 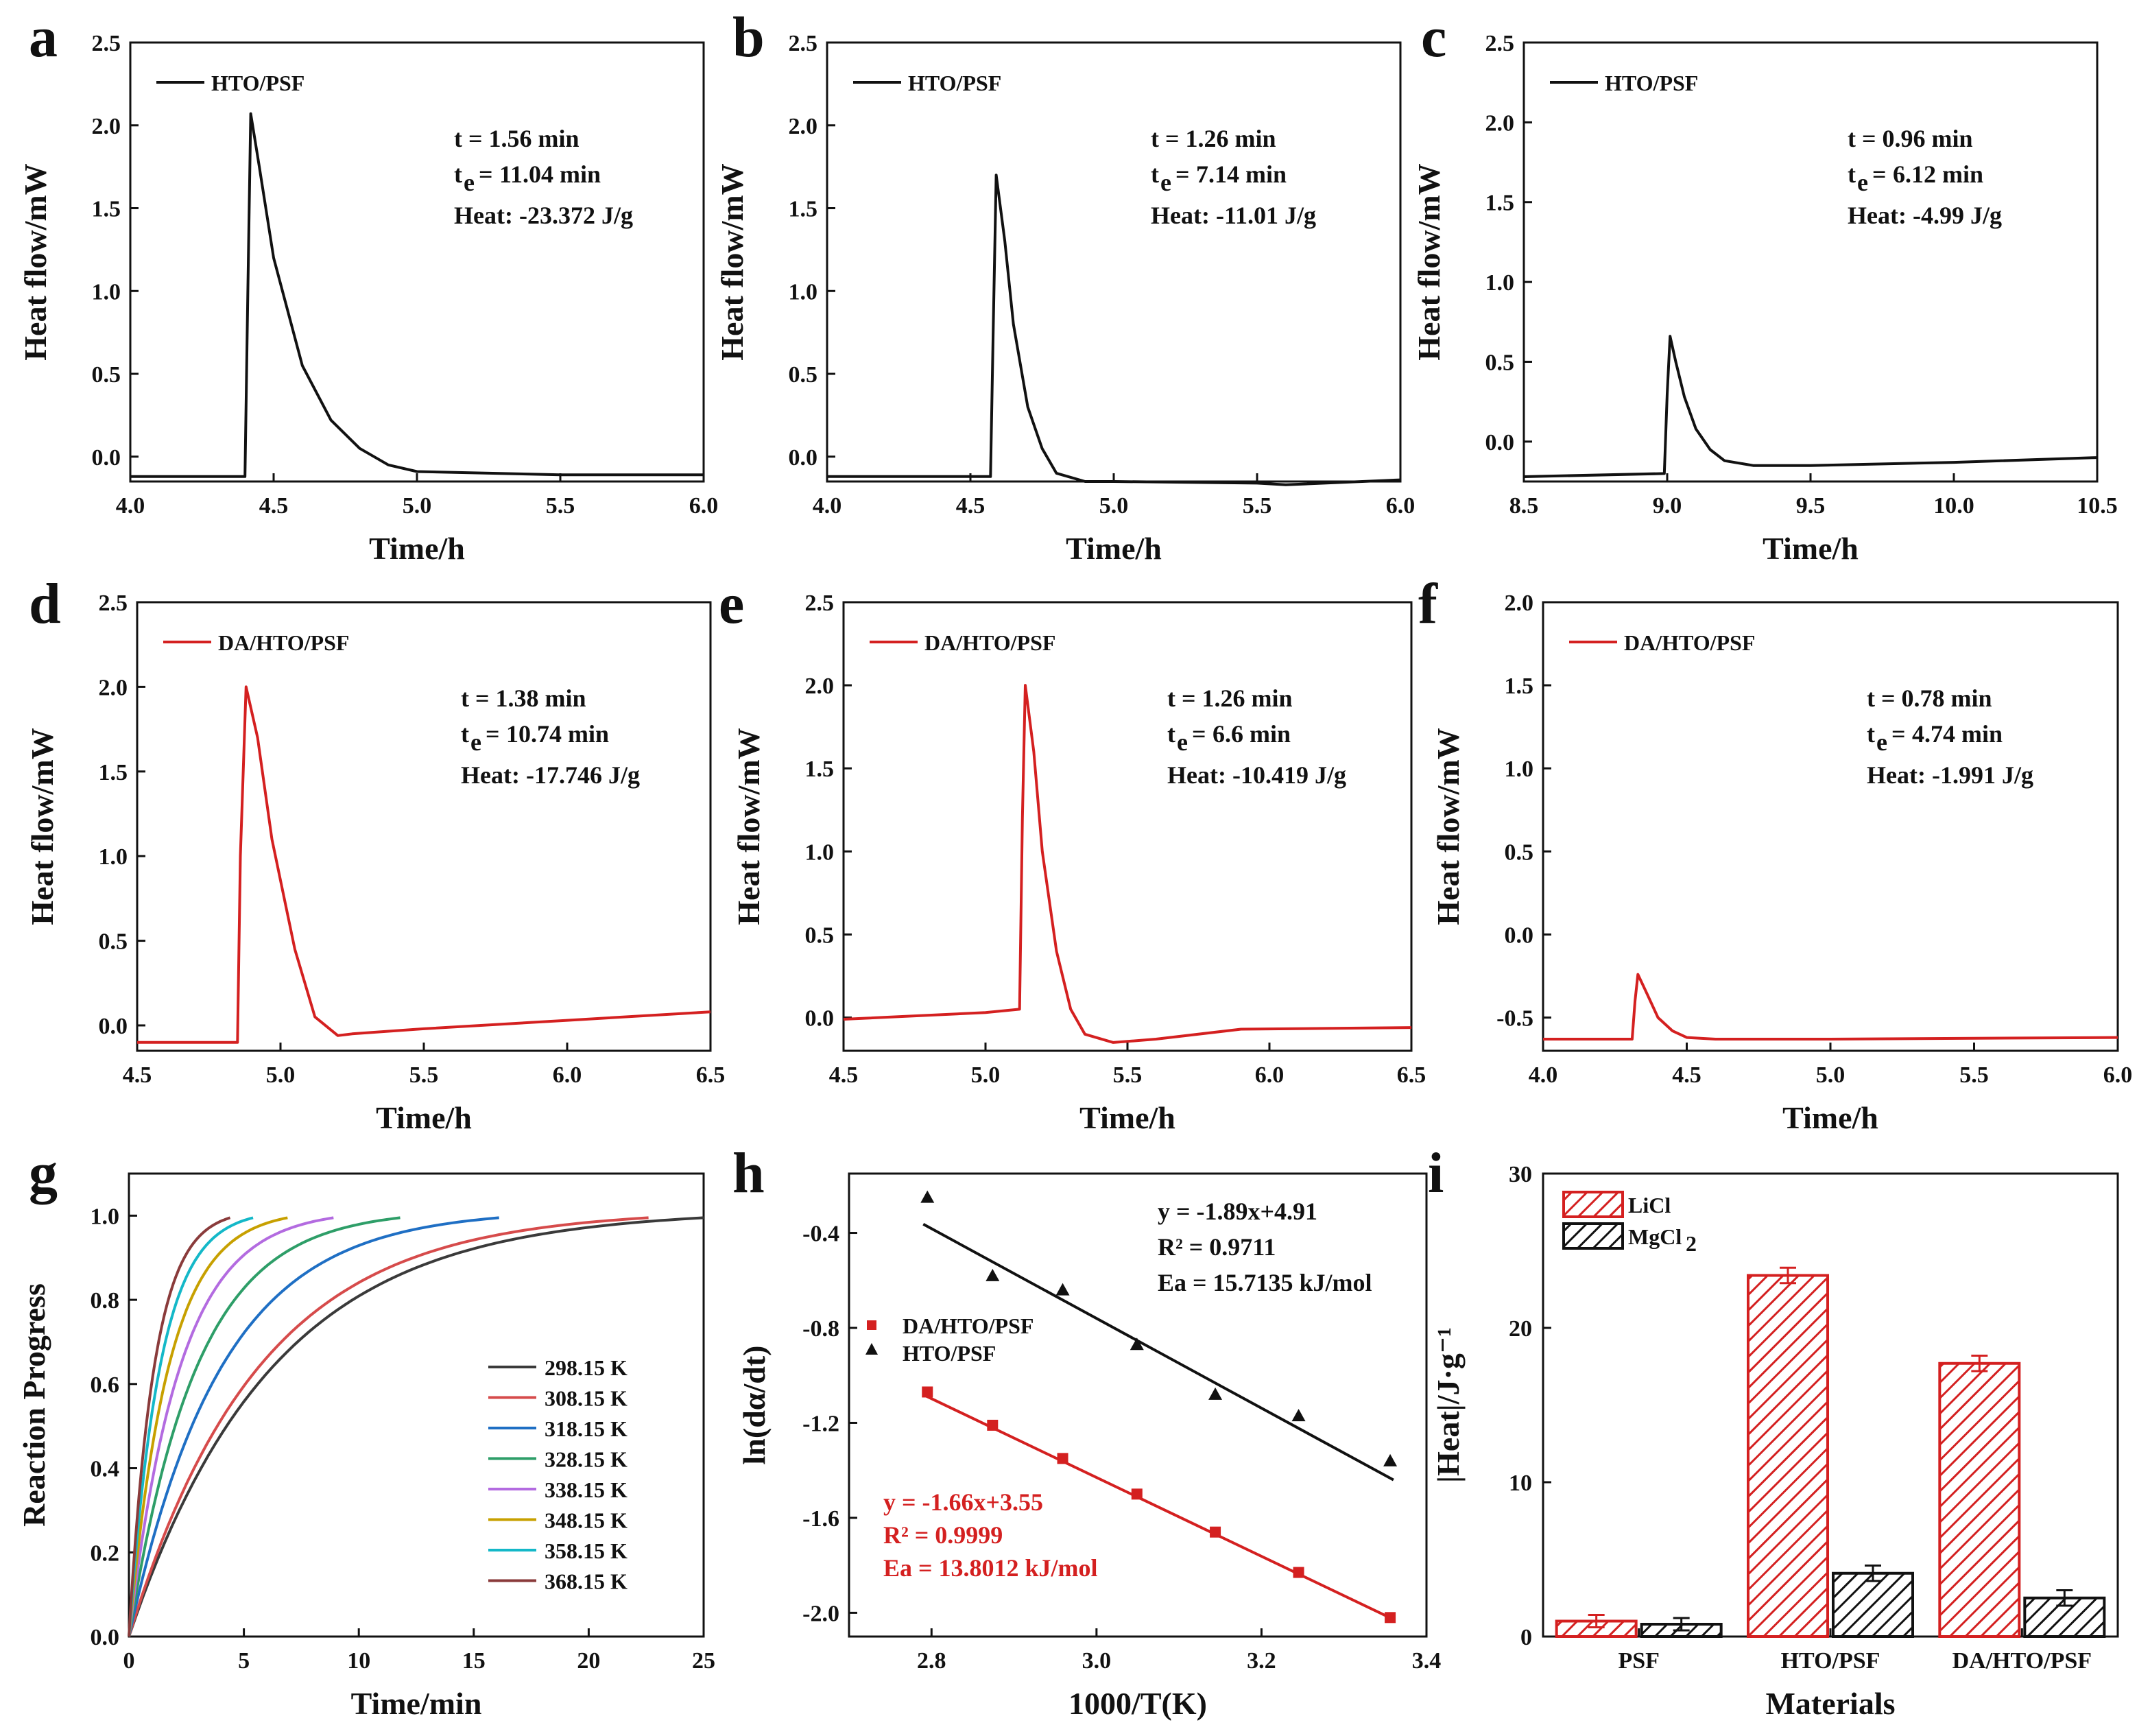 What do you see at coordinates (1252, 734) in the screenshot?
I see `annotation-te: 6.6 min` at bounding box center [1252, 734].